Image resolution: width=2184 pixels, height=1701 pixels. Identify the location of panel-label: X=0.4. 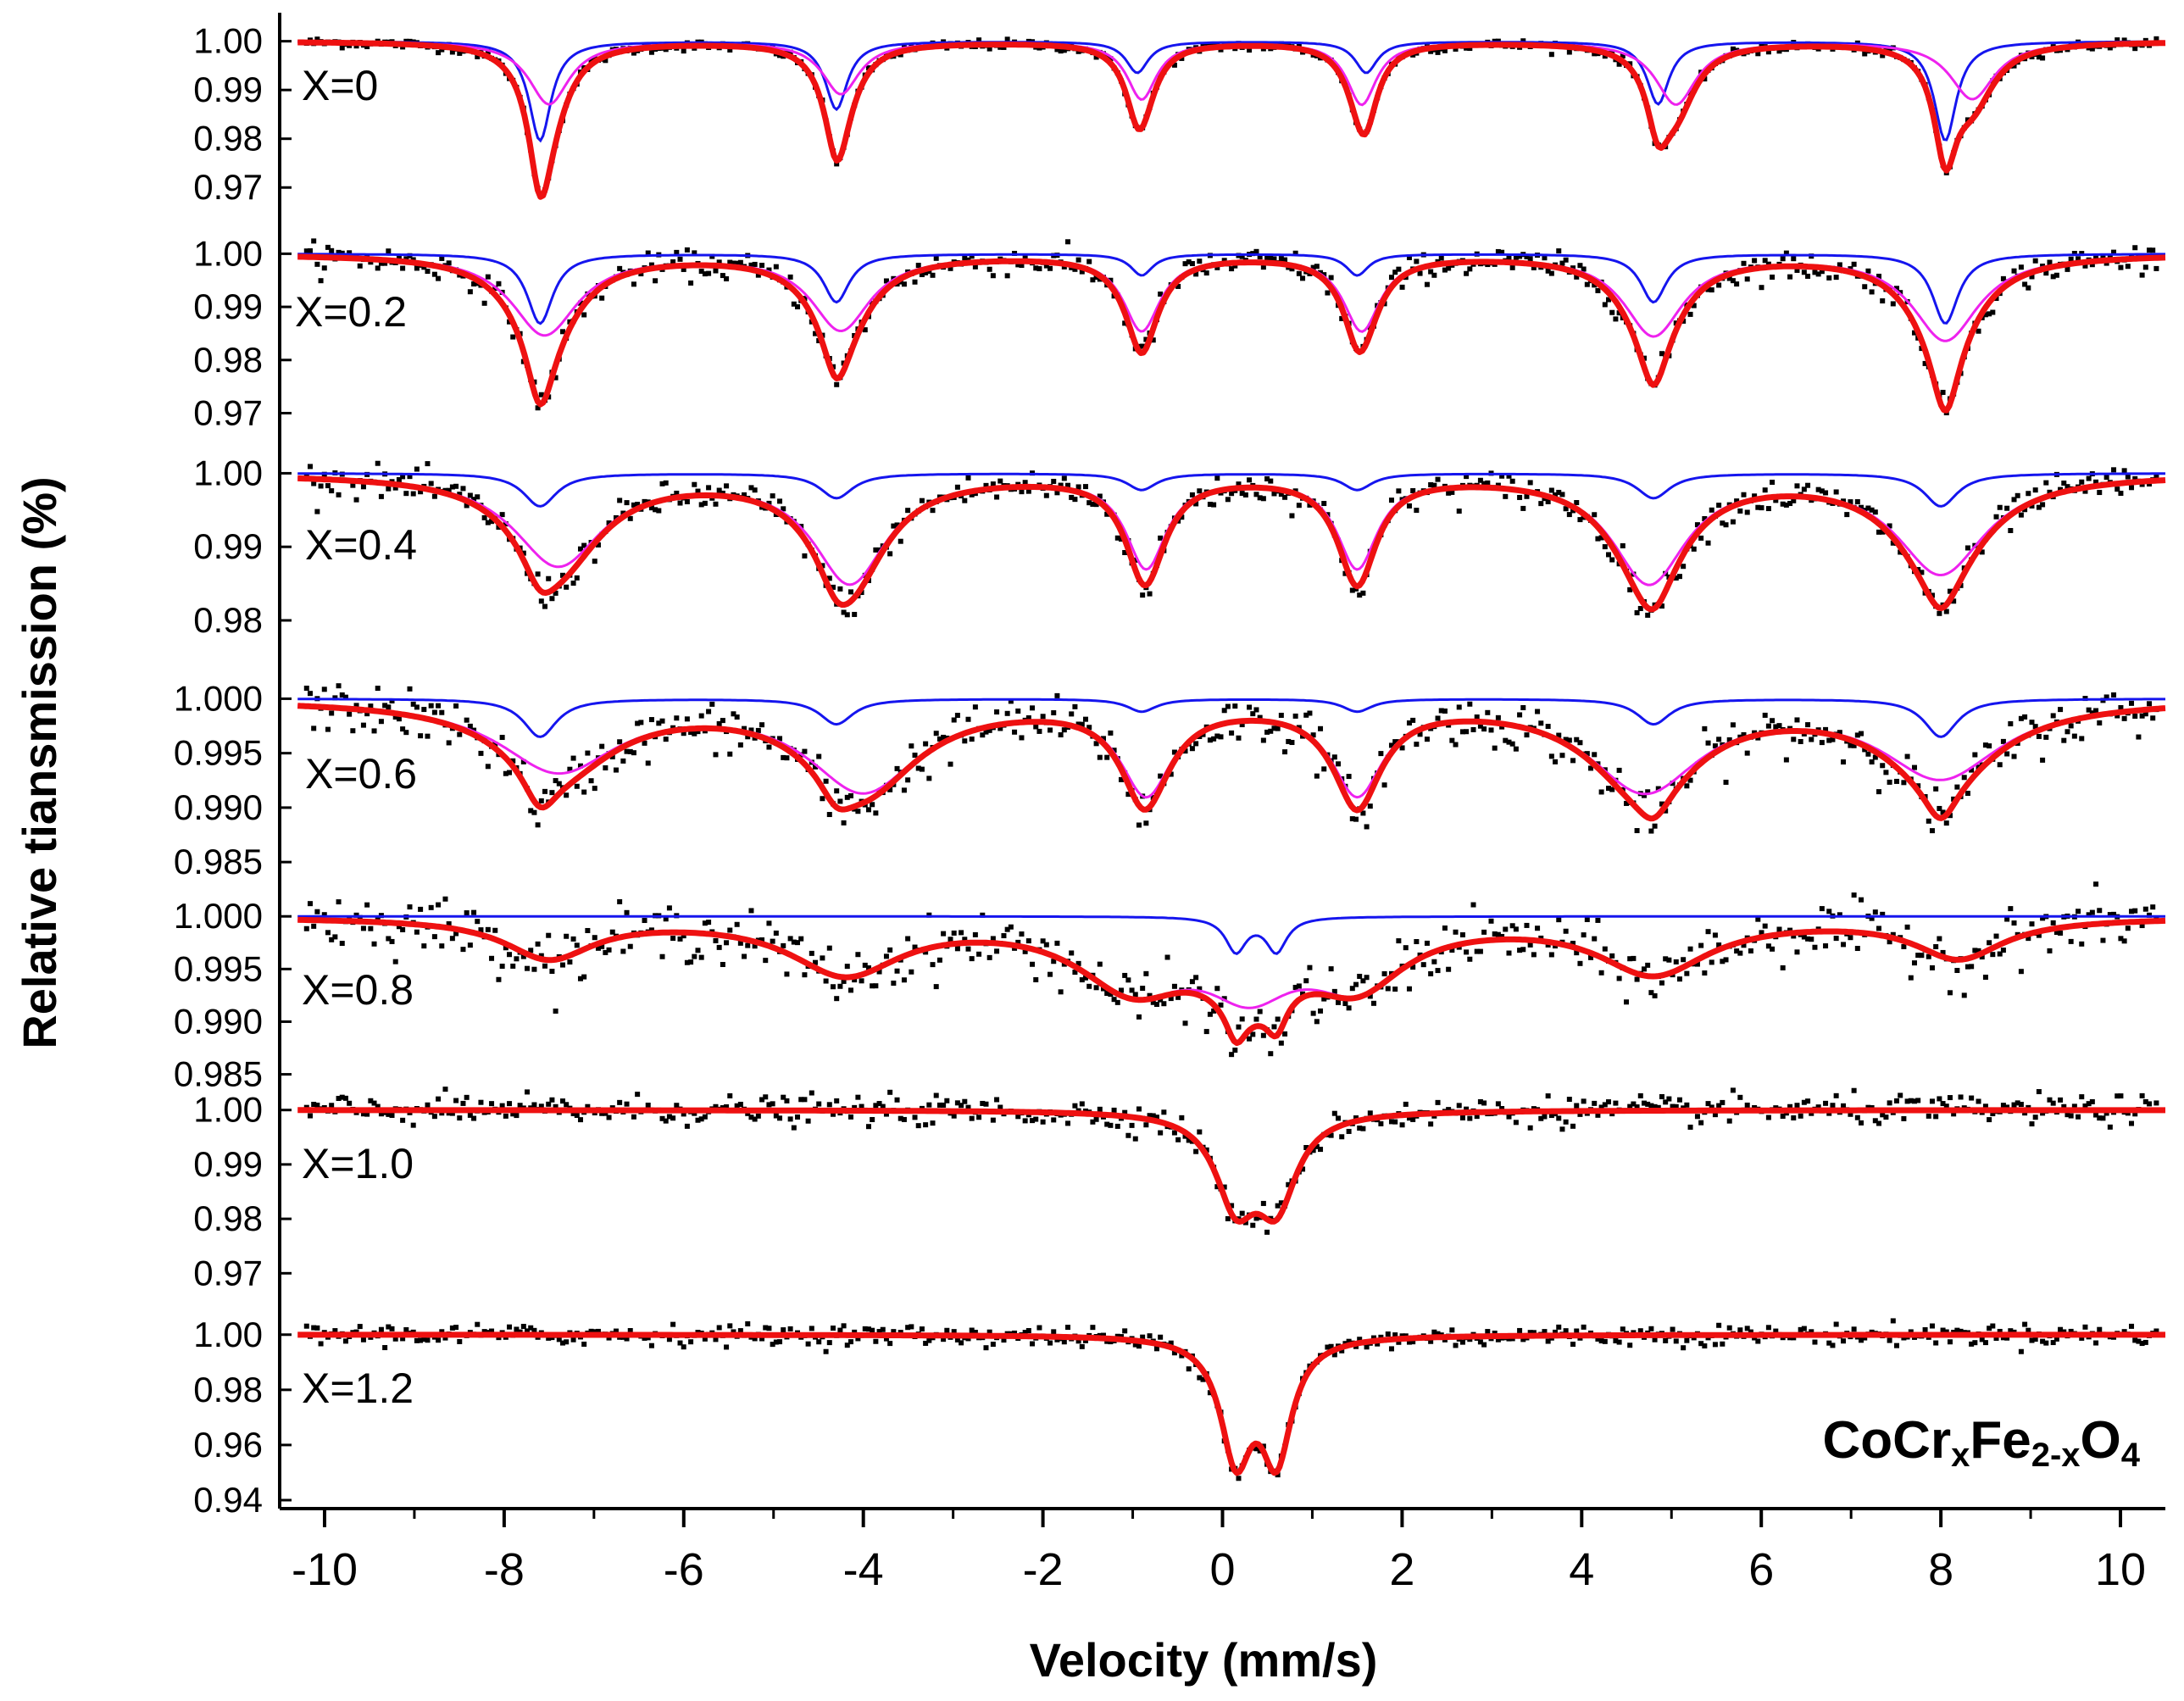
(361, 545).